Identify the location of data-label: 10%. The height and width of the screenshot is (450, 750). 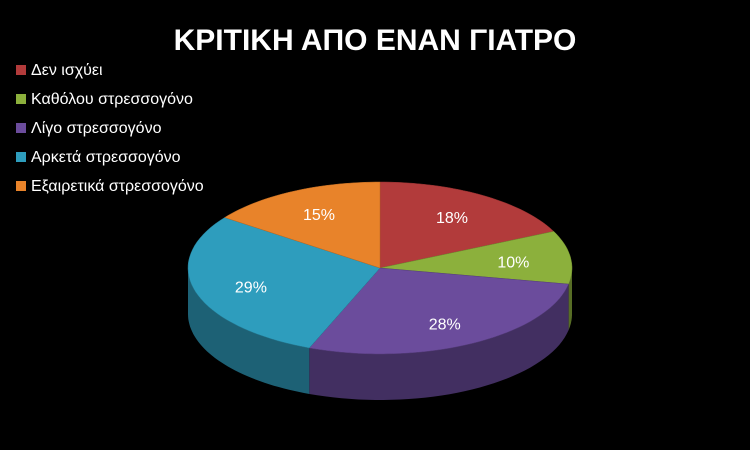
(513, 262).